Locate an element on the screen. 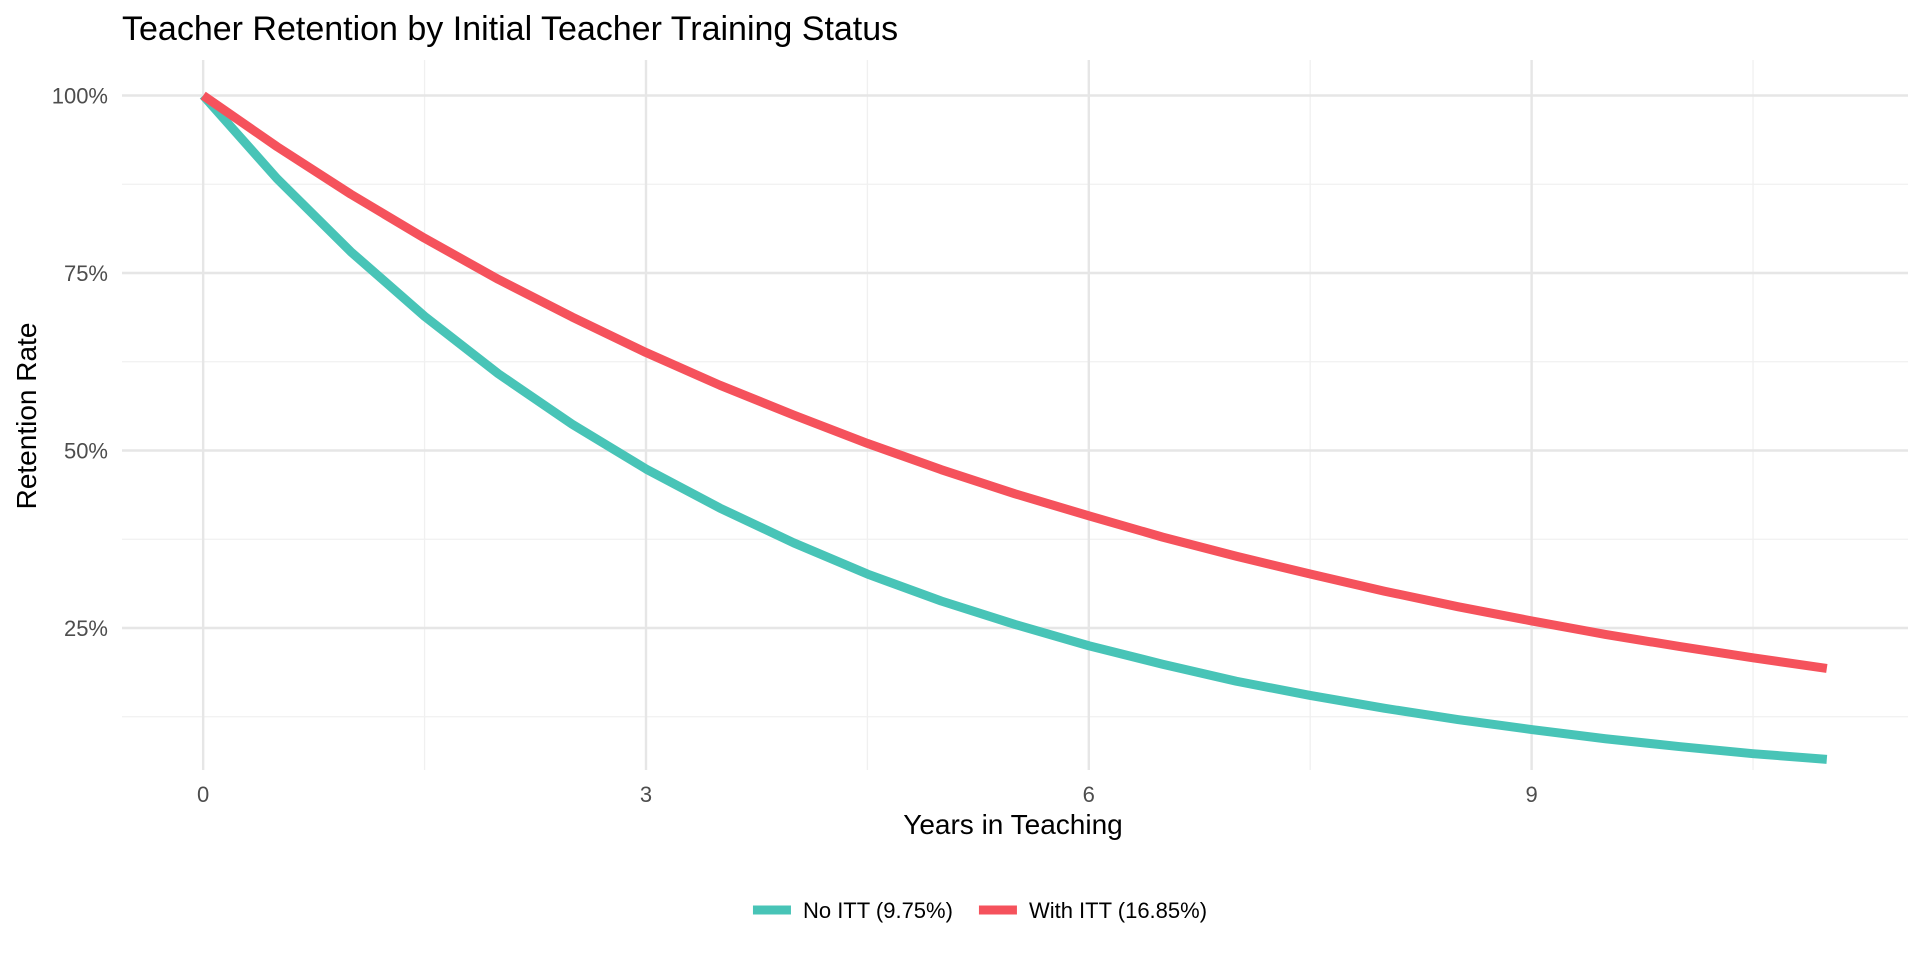 This screenshot has width=1920, height=960. x-tick-label: 9 is located at coordinates (1531, 794).